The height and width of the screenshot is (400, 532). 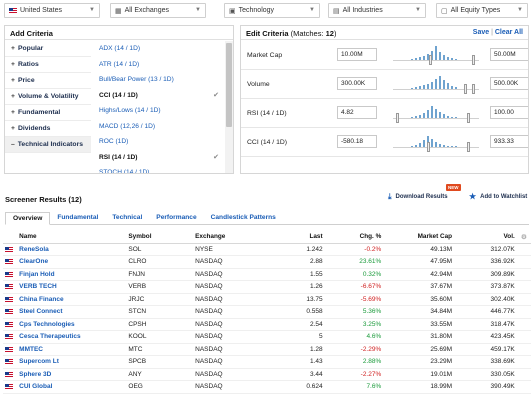 What do you see at coordinates (354, 237) in the screenshot?
I see `column-header-chg: Chg. %` at bounding box center [354, 237].